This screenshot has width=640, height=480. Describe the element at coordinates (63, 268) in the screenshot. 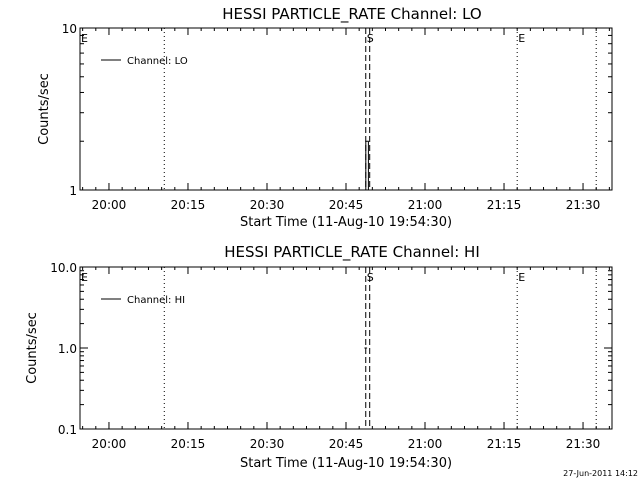

I see `y-tick-label: 10.0` at that location.